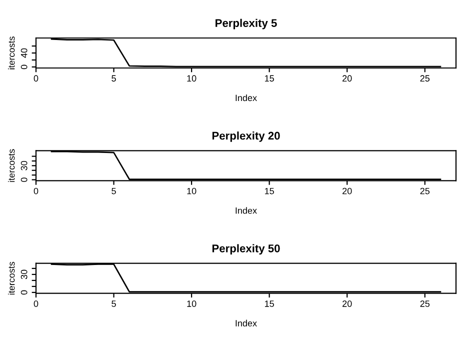 The width and height of the screenshot is (474, 338). I want to click on chart-title: Perplexity 5, so click(246, 24).